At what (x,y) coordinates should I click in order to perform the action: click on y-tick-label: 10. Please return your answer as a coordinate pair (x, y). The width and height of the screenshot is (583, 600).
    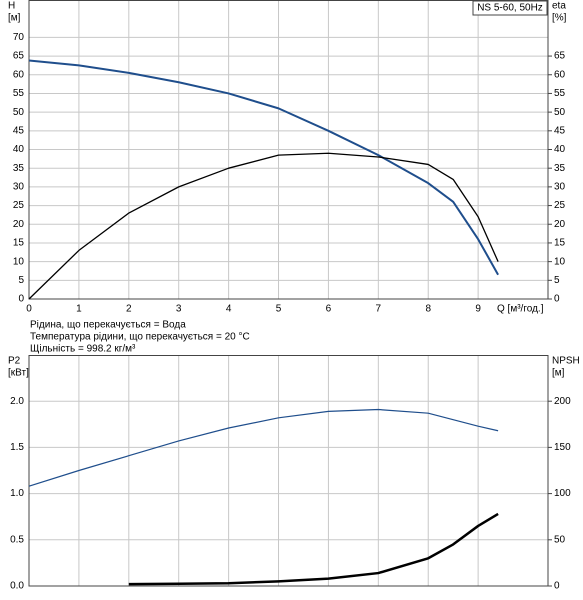
    Looking at the image, I should click on (19, 261).